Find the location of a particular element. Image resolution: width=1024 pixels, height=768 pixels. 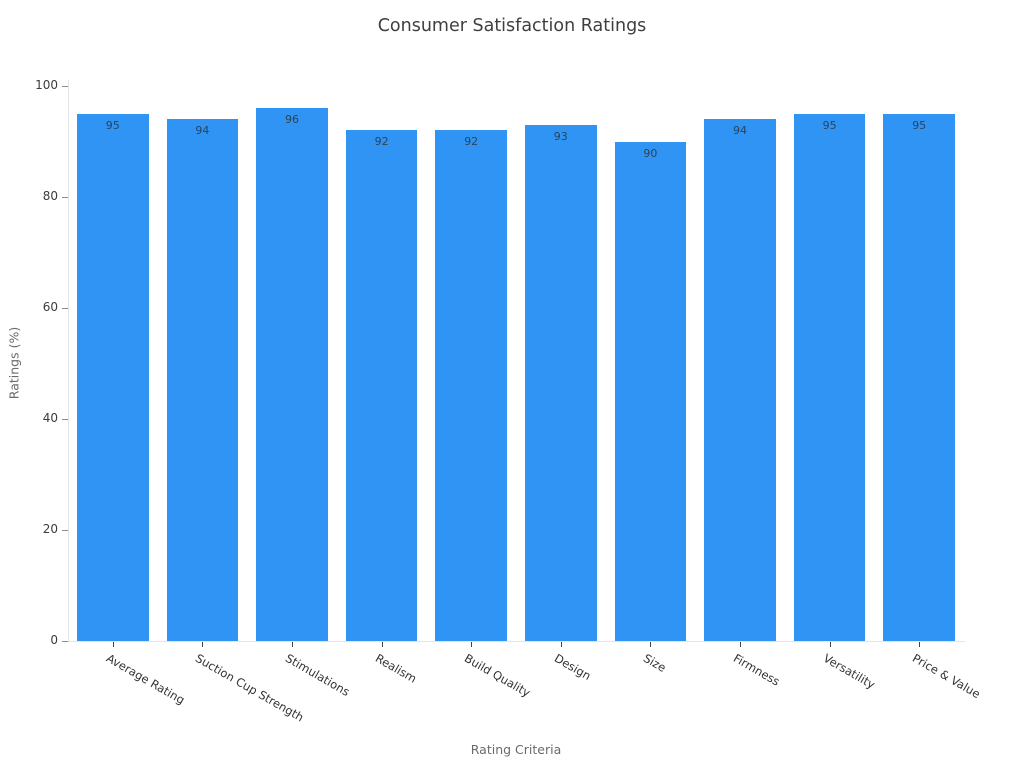

bar-value-label: 93 is located at coordinates (560, 136).